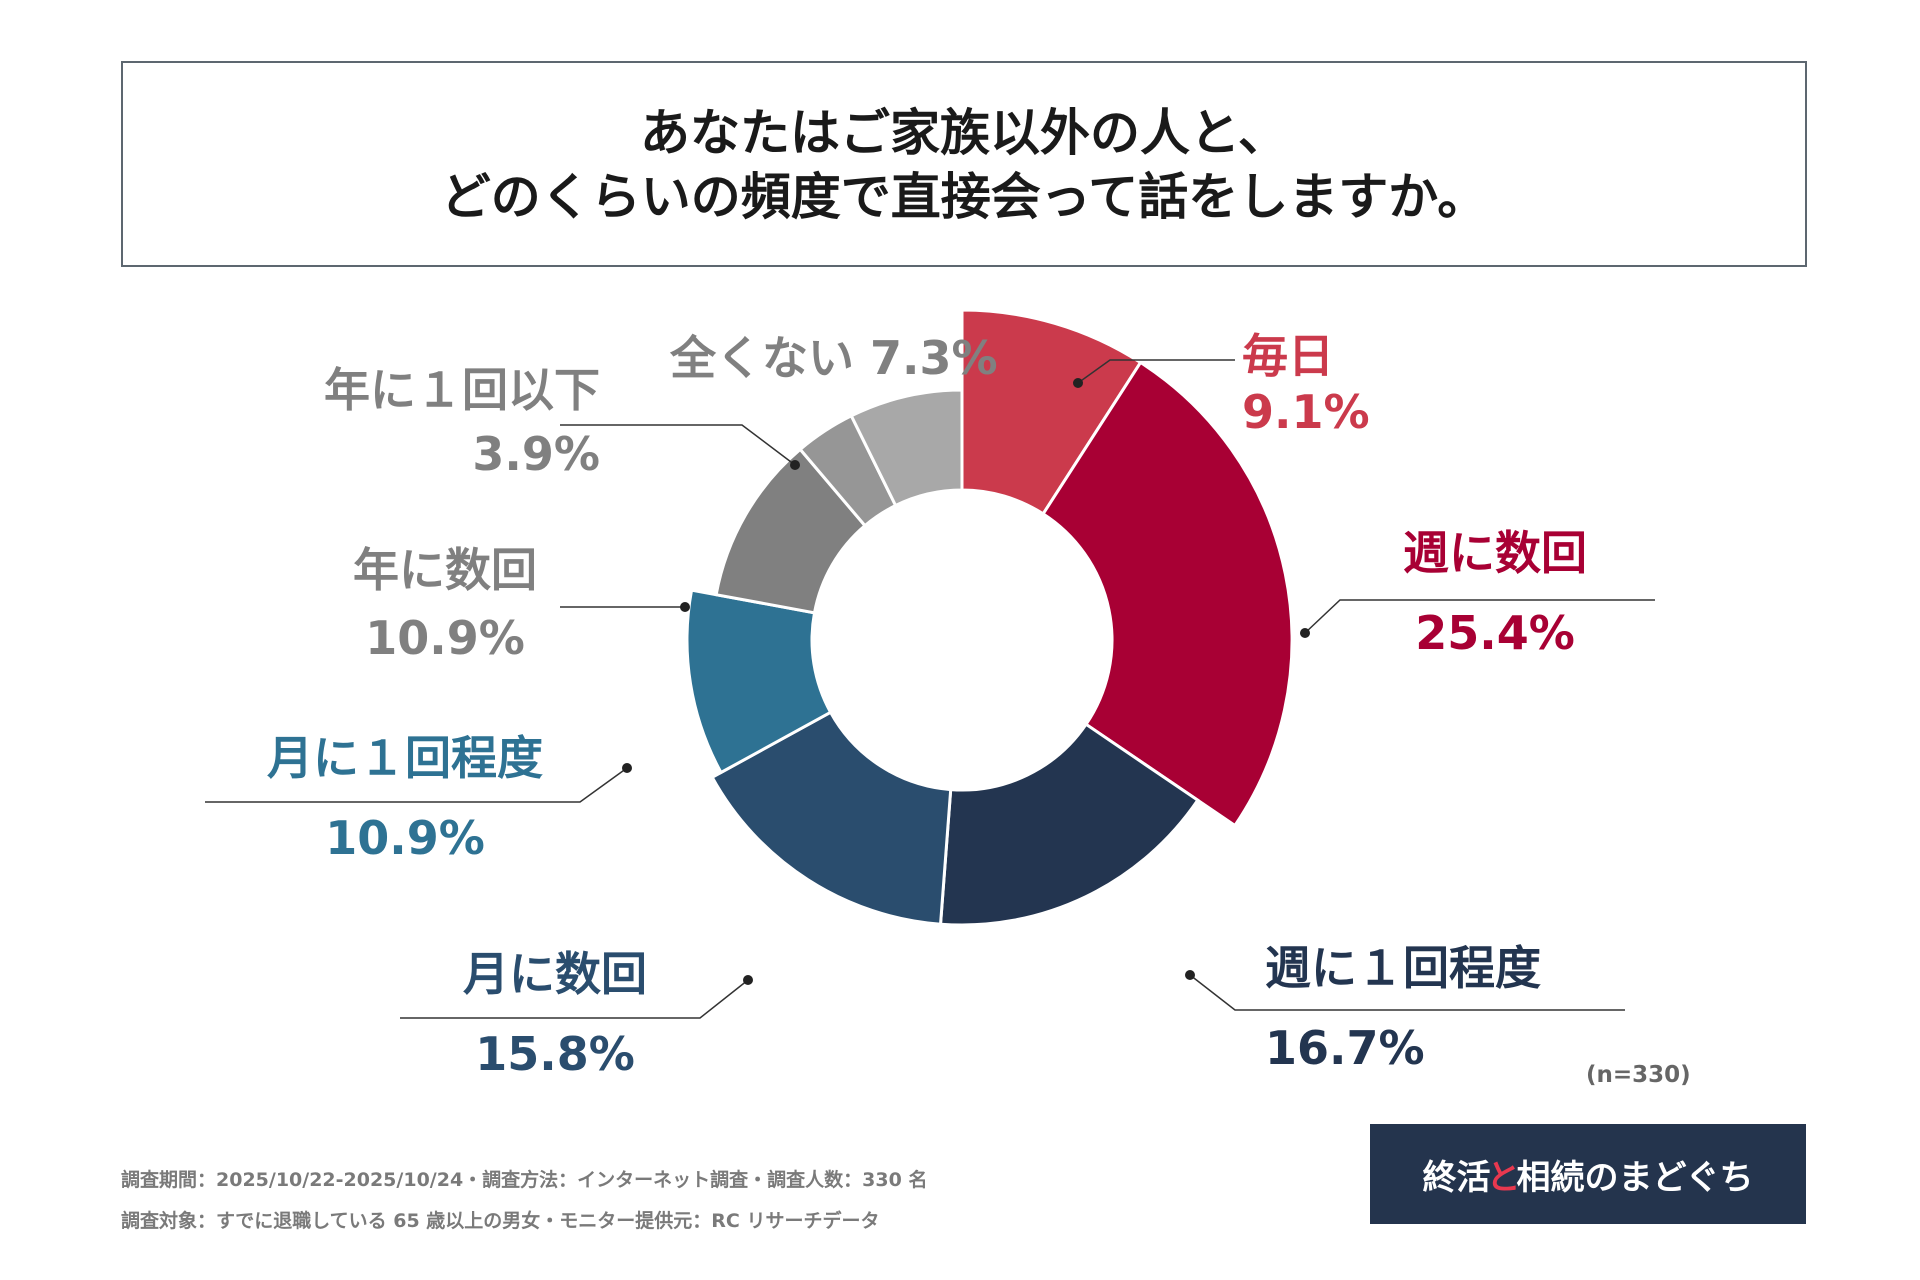 The width and height of the screenshot is (1920, 1280). I want to click on label-mattaku: 全くない 7.3%, so click(834, 358).